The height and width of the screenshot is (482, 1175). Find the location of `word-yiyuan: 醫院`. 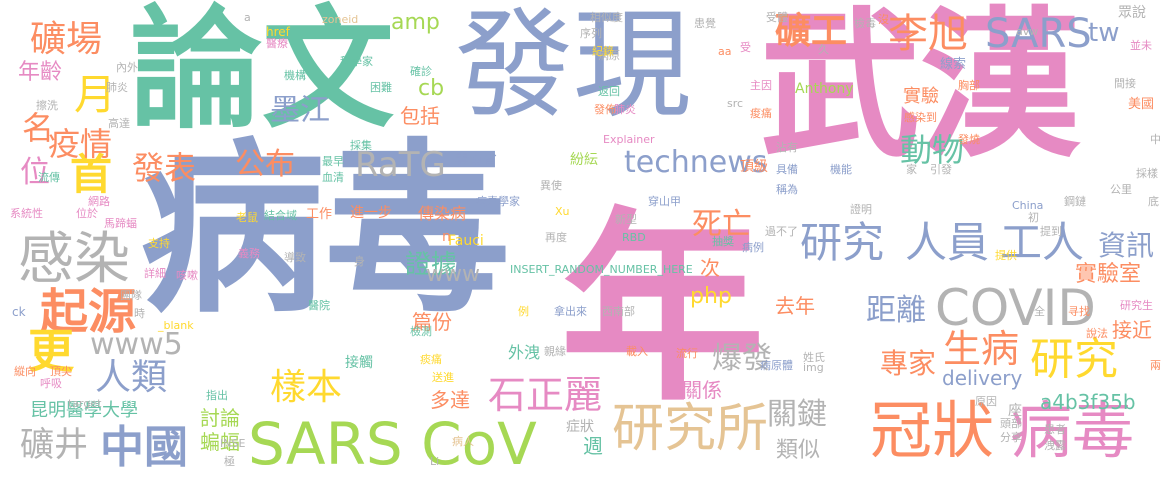

word-yiyuan: 醫院 is located at coordinates (319, 305).